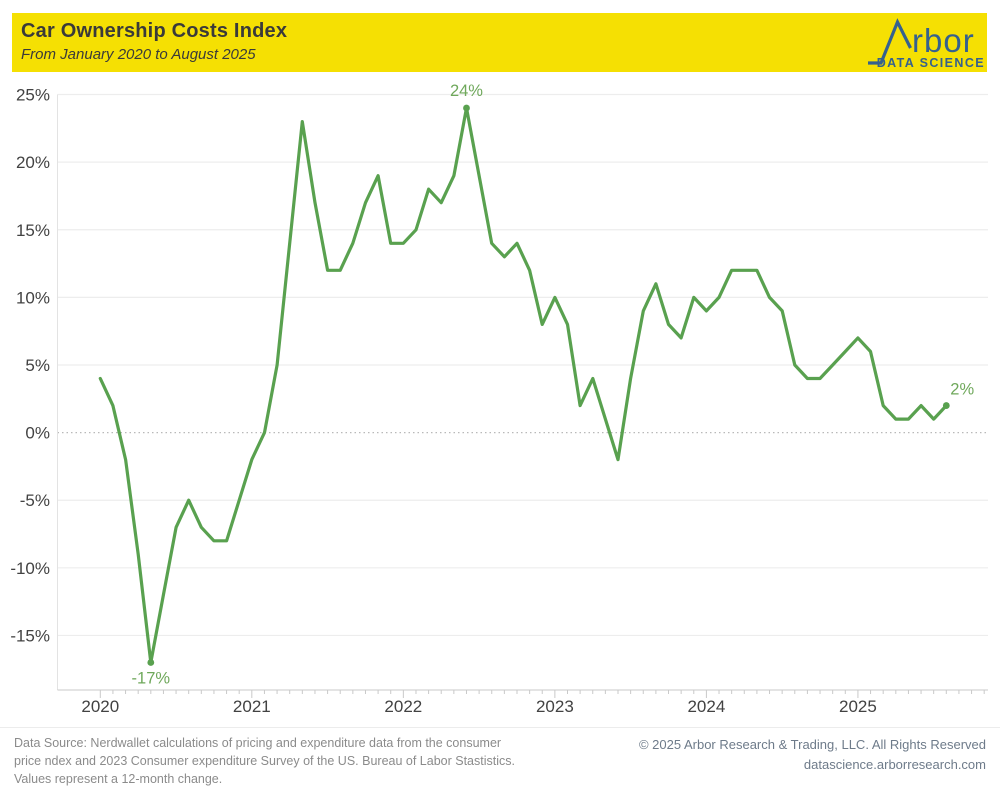 The image size is (1000, 801). I want to click on y-tick-label: 15%, so click(33, 230).